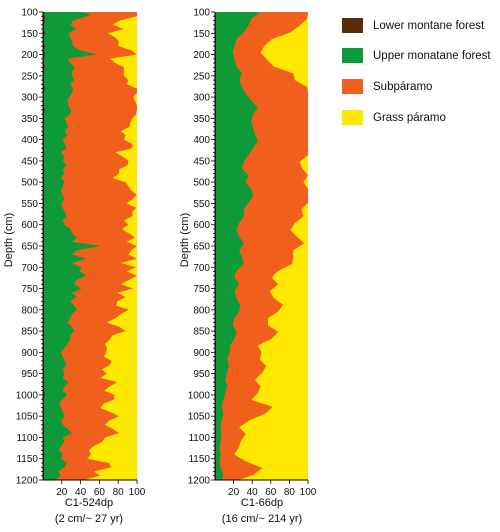  Describe the element at coordinates (262, 503) in the screenshot. I see `right-panel-x-axis-label: C1-66dp` at that location.